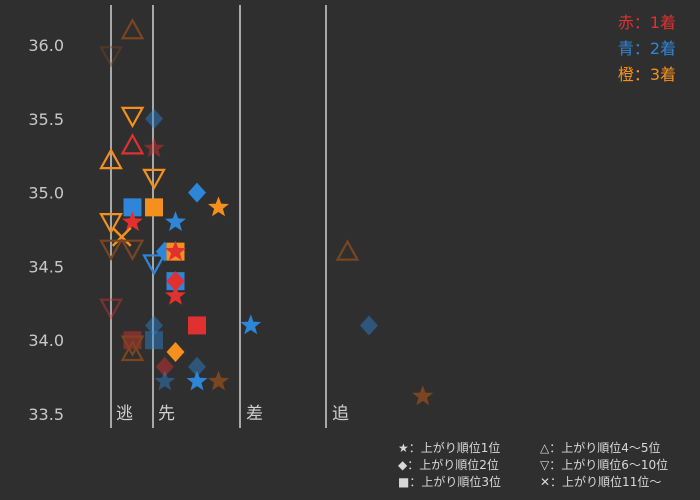 The height and width of the screenshot is (500, 700). I want to click on legend-rank-1: ★：上がり順位1位, so click(449, 447).